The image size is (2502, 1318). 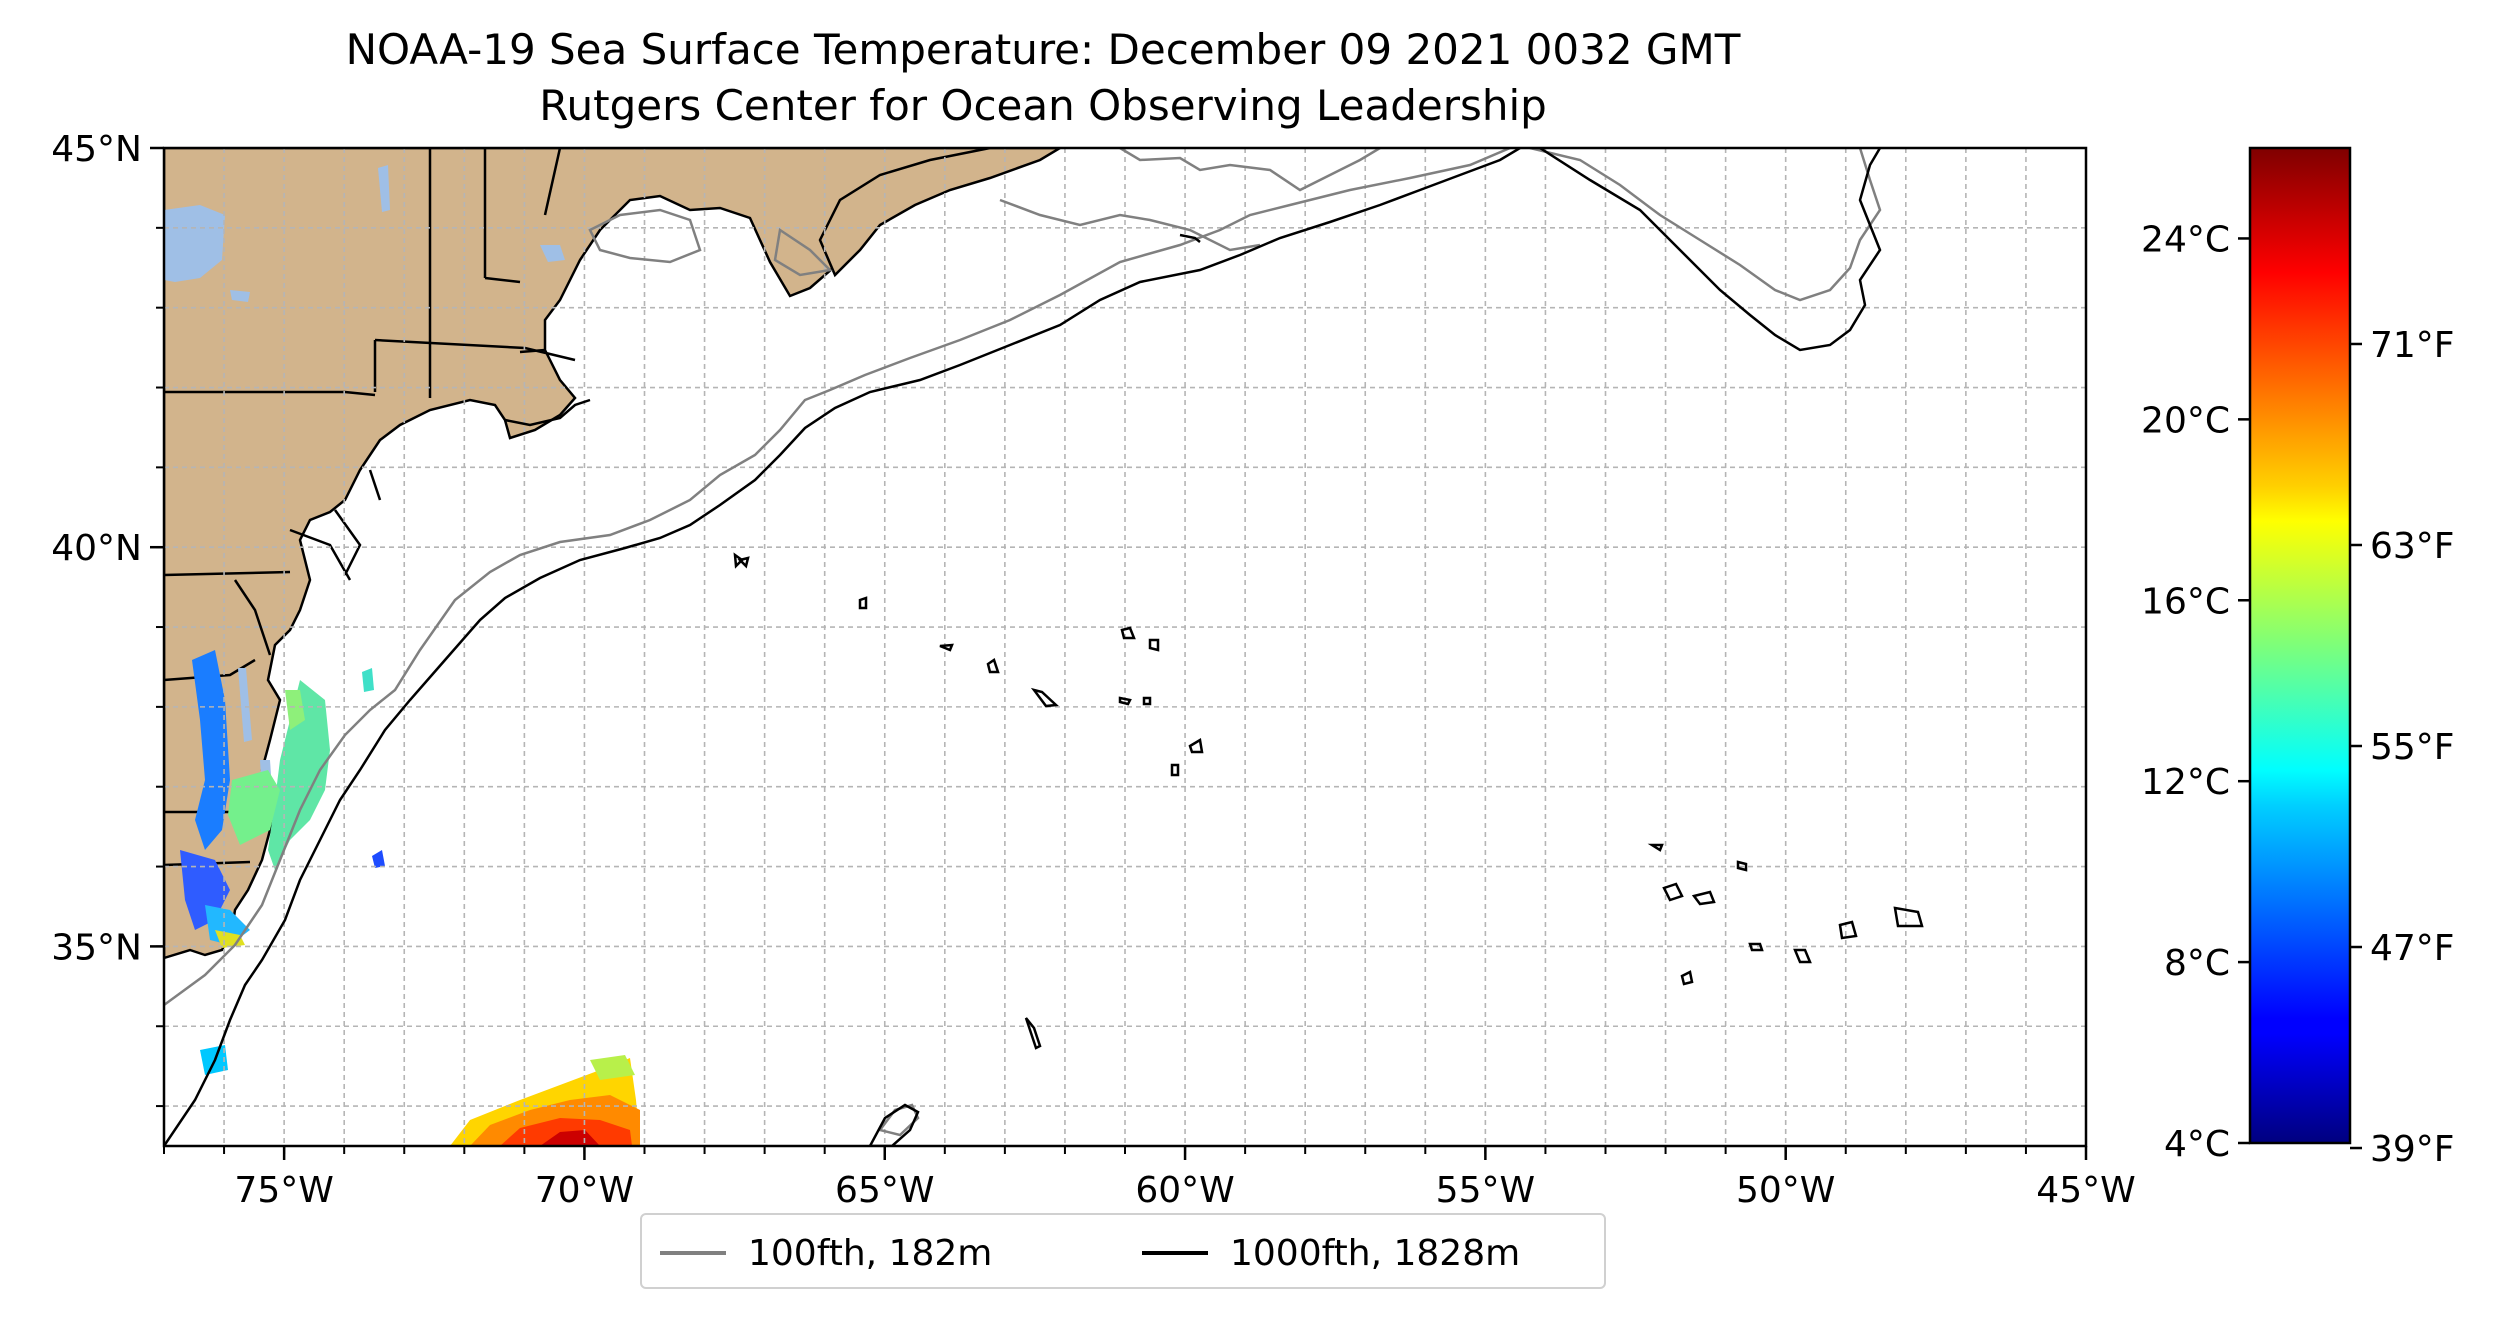 I want to click on fahrenheit-tick-label: 71°F, so click(x=2412, y=345).